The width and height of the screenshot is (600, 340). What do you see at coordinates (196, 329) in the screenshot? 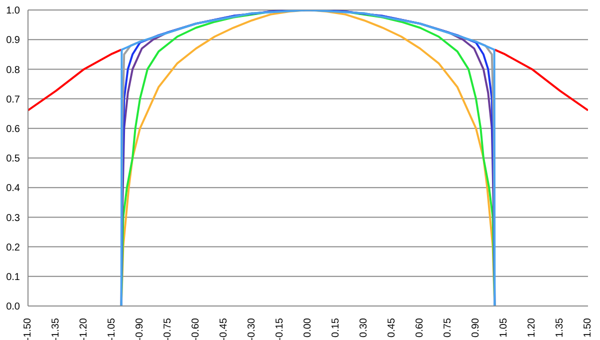
I see `x-tick-label: -0.60` at bounding box center [196, 329].